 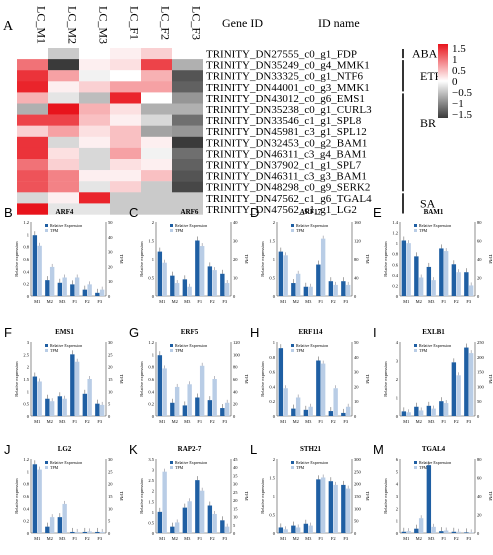 What do you see at coordinates (46, 230) in the screenshot?
I see `legend-swatch-tpm` at bounding box center [46, 230].